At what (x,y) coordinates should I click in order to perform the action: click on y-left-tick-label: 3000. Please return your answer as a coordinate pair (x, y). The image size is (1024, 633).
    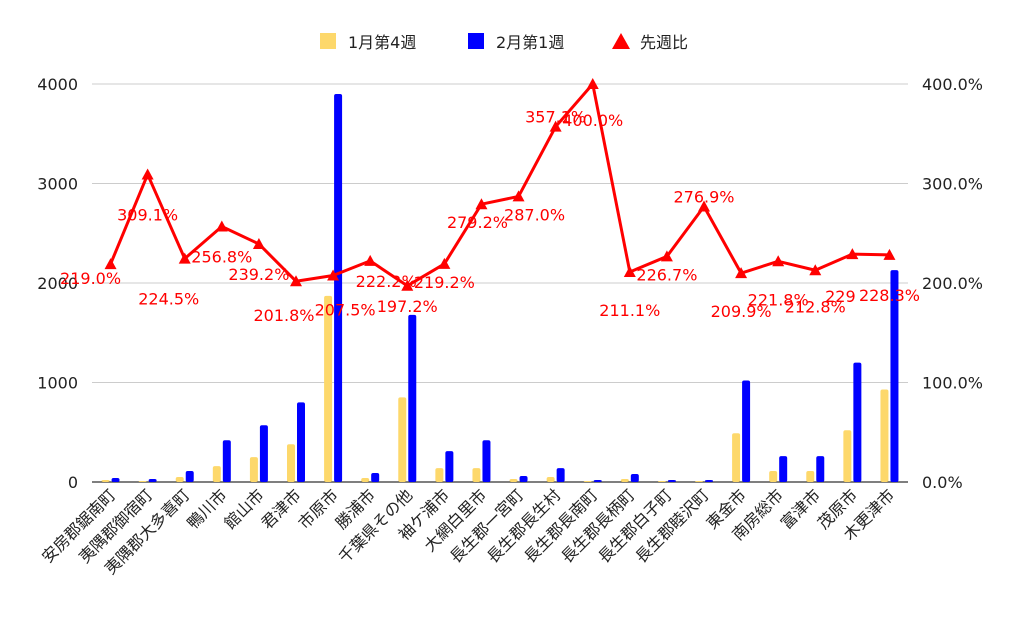
    Looking at the image, I should click on (57, 184).